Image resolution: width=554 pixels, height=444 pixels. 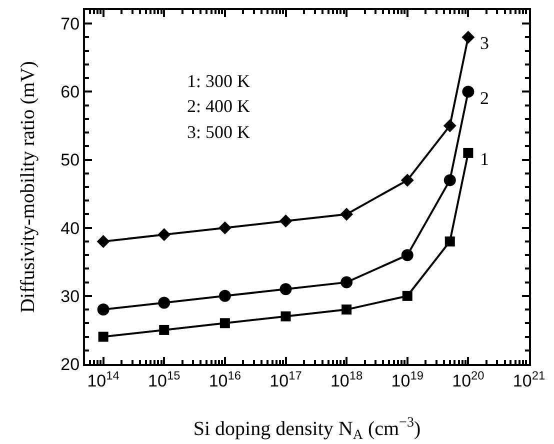 I want to click on annotation: 2: 400 K, so click(x=218, y=106).